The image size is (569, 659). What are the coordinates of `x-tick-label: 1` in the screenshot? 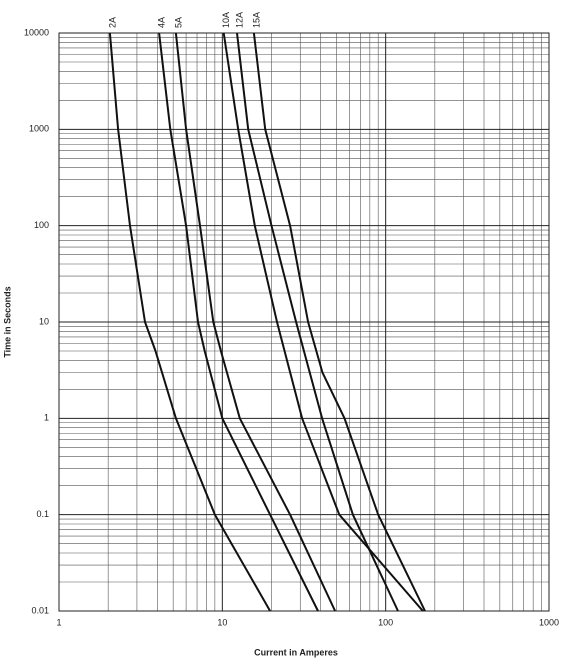 It's located at (58, 622).